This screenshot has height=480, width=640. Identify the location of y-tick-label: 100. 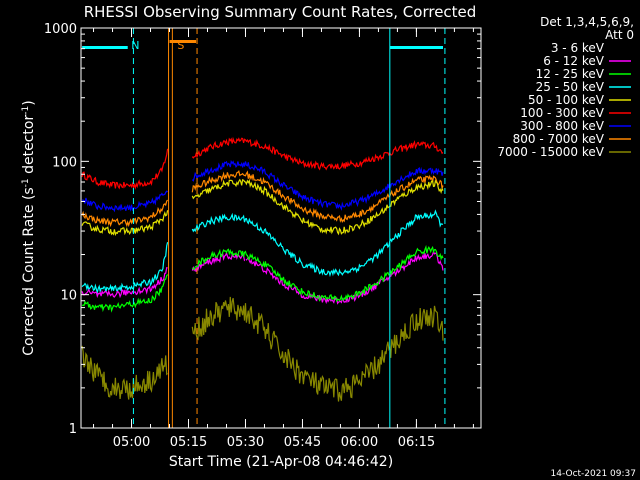
(64, 162).